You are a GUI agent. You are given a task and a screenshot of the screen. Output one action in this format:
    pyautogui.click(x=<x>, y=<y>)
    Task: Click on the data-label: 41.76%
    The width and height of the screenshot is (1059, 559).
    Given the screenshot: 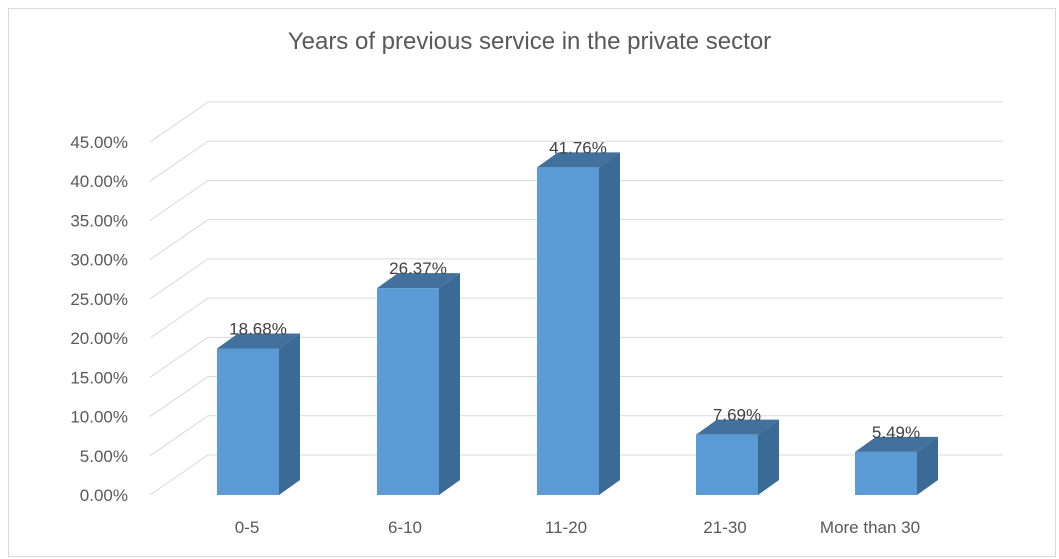 What is the action you would take?
    pyautogui.click(x=578, y=147)
    